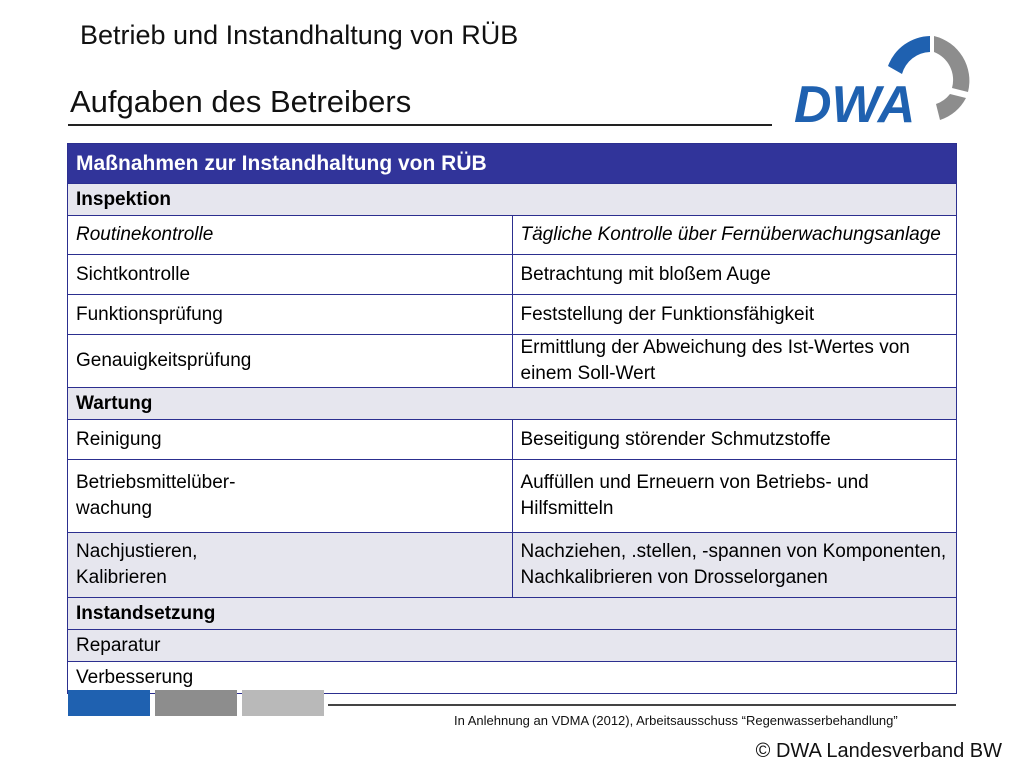 Image resolution: width=1024 pixels, height=768 pixels. I want to click on term-cell: Routinekontrolle, so click(290, 235).